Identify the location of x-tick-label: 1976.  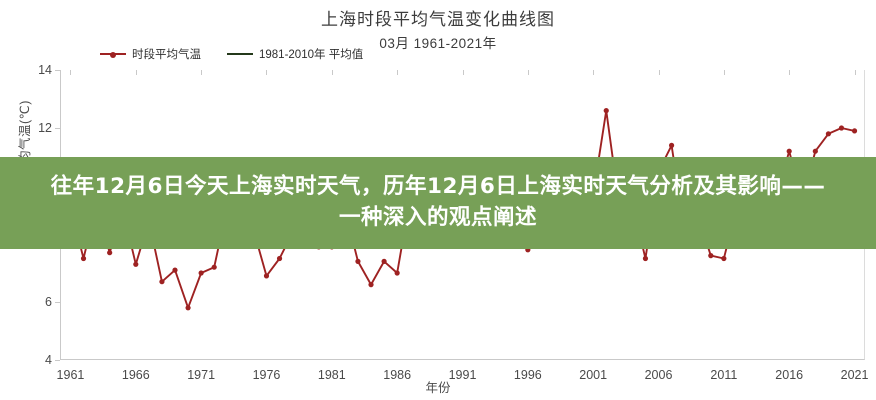
(266, 375).